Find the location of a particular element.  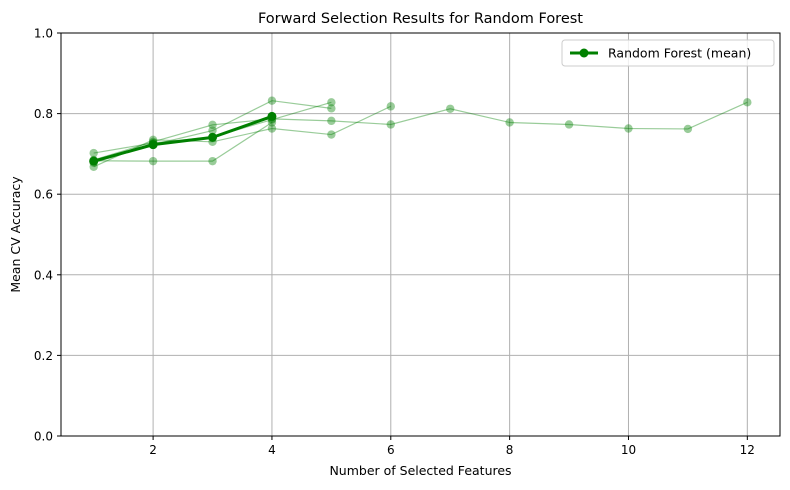

legend: Random Forest (mean) is located at coordinates (668, 53).